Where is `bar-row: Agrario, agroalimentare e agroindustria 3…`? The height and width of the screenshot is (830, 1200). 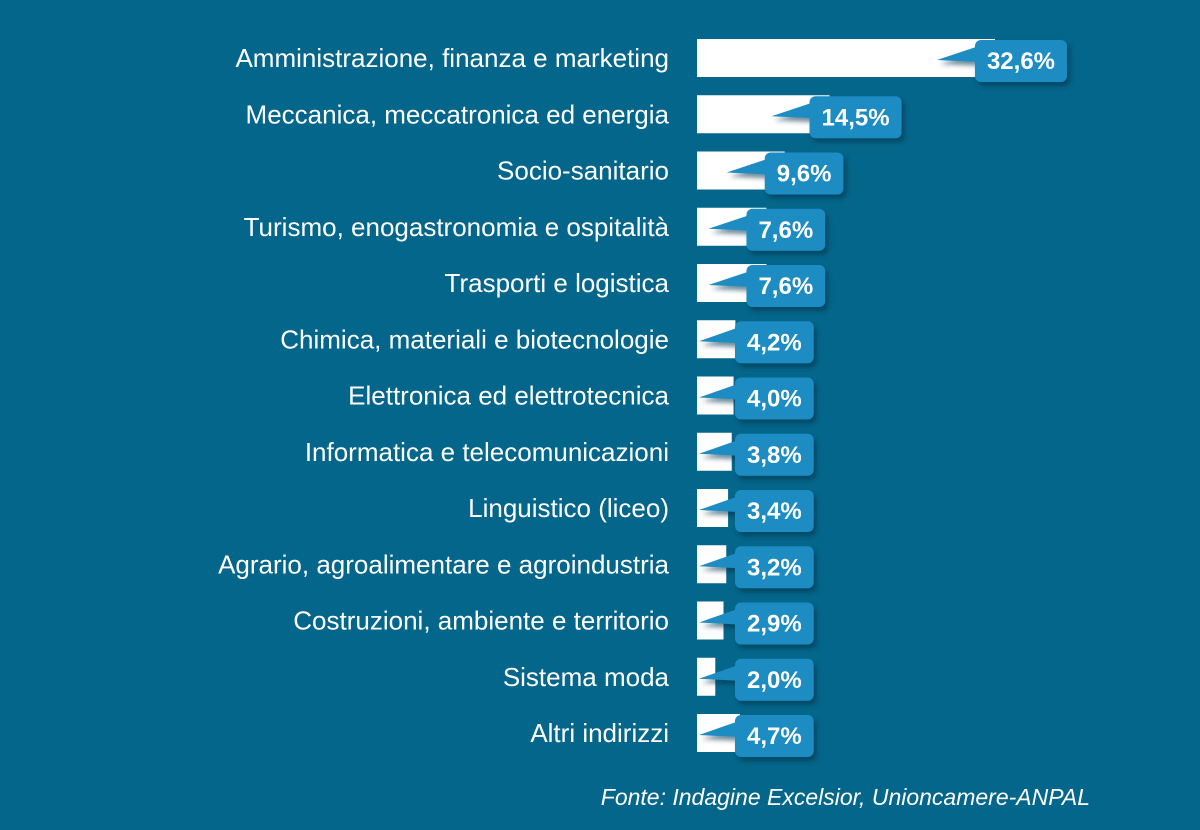 bar-row: Agrario, agroalimentare e agroindustria 3… is located at coordinates (516, 567).